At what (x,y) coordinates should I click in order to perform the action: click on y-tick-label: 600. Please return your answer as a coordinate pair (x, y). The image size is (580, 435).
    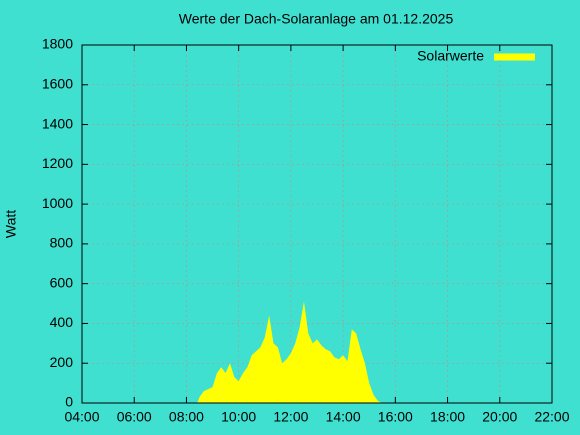
    Looking at the image, I should click on (62, 282).